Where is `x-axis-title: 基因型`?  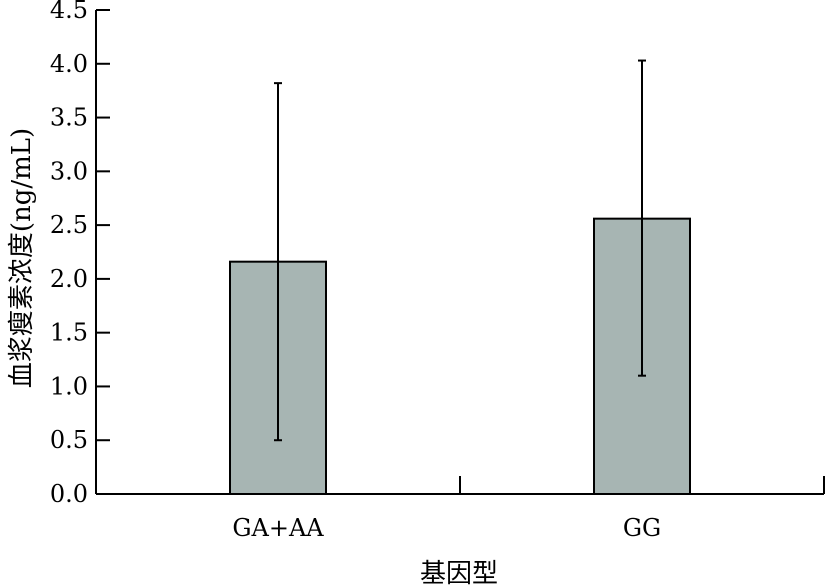
x-axis-title: 基因型 is located at coordinates (459, 573).